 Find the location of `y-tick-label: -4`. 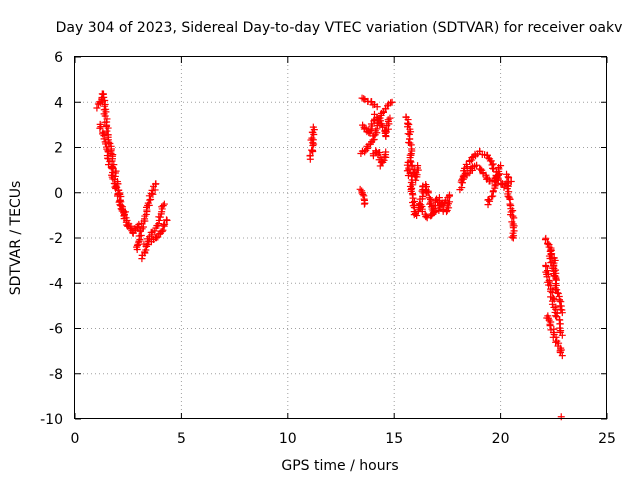

y-tick-label: -4 is located at coordinates (56, 284).